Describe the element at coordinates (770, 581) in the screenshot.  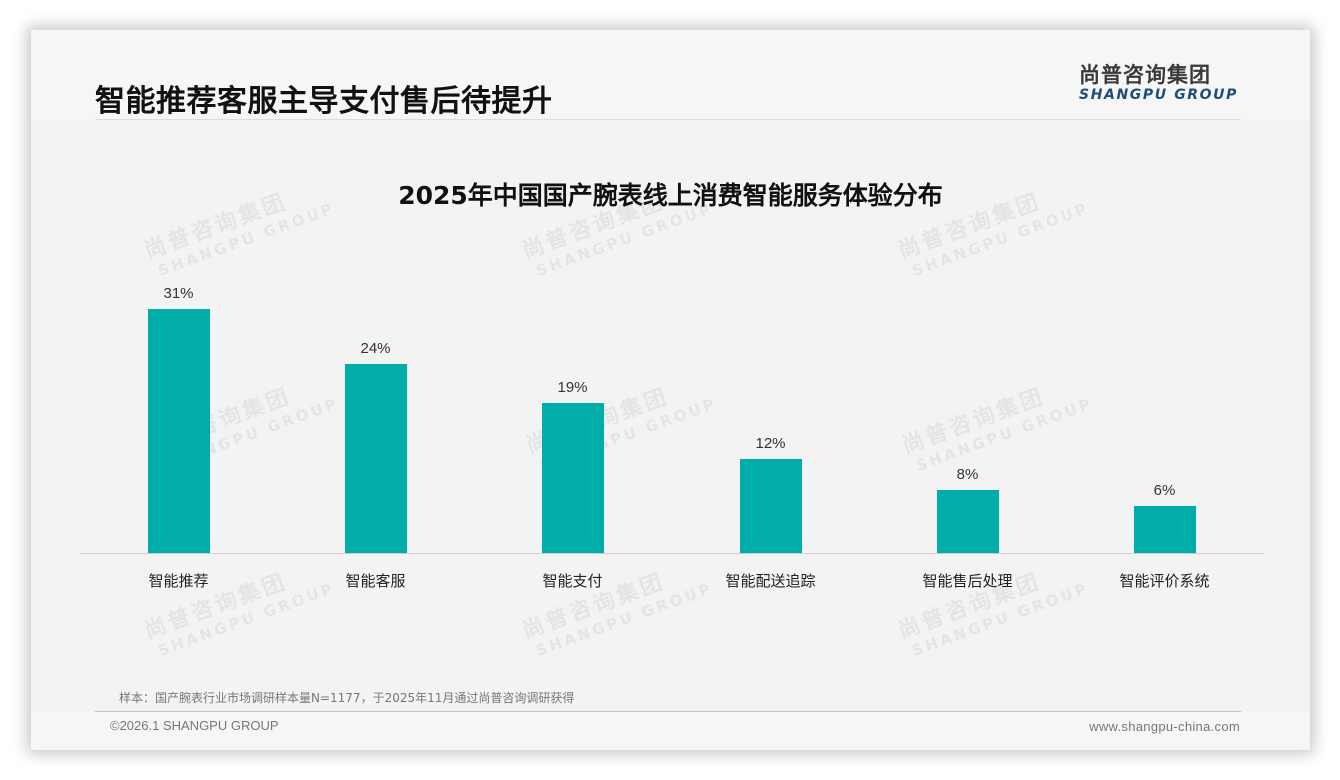
I see `category-label: 智能配送追踪` at that location.